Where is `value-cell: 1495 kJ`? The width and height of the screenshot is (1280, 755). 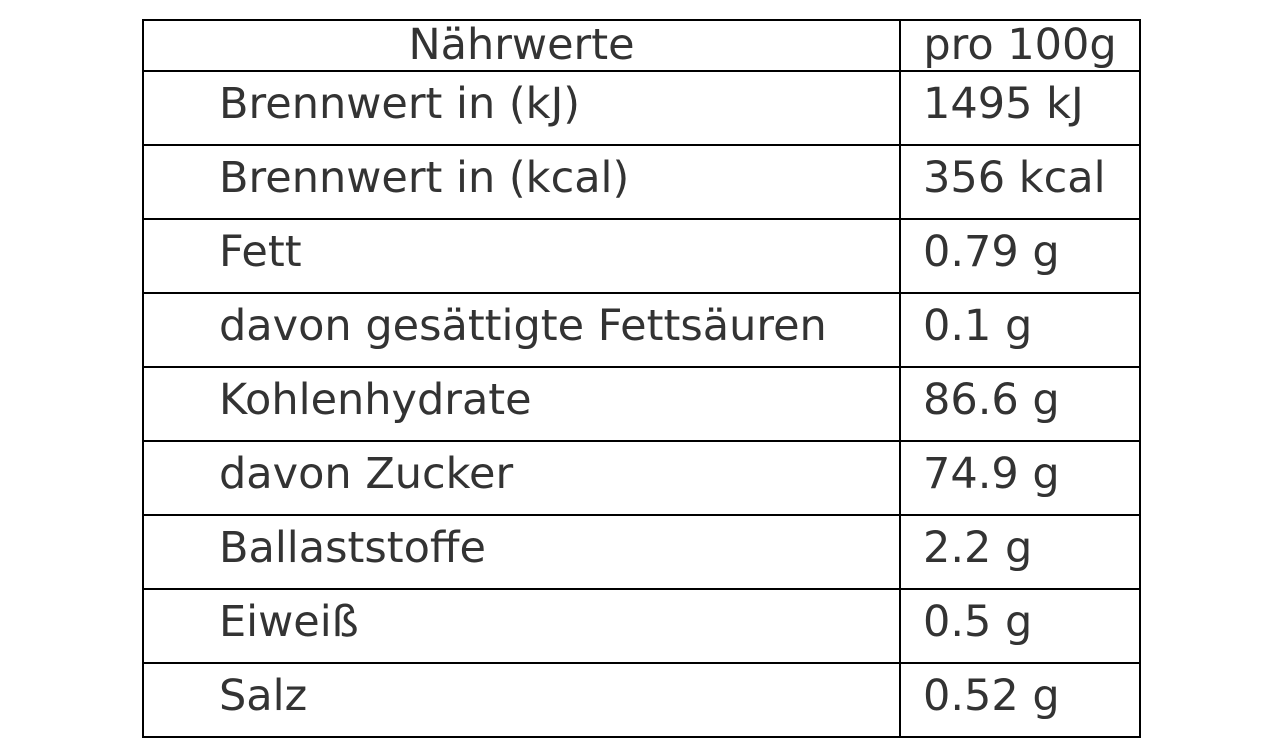
value-cell: 1495 kJ is located at coordinates (1020, 108).